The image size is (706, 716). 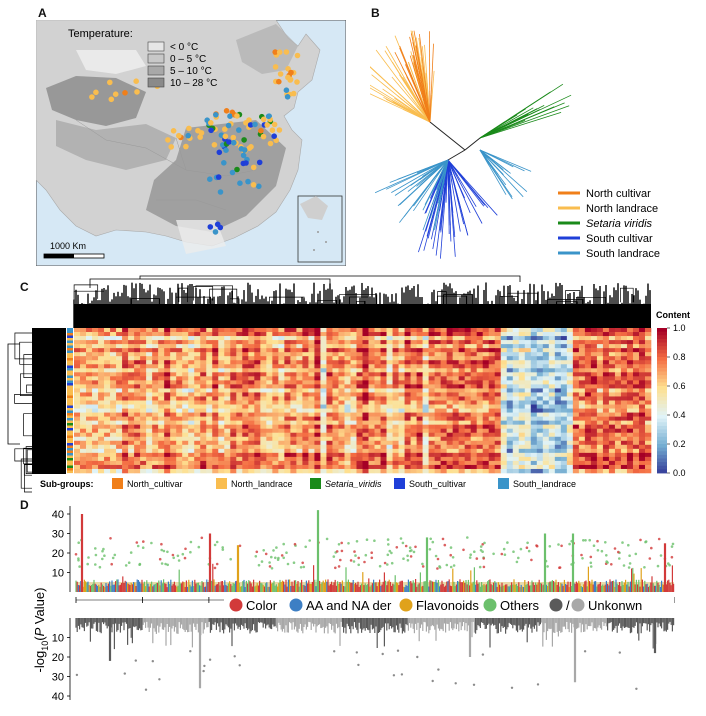 What do you see at coordinates (58, 574) in the screenshot?
I see `manhattan-top-tick: 10` at bounding box center [58, 574].